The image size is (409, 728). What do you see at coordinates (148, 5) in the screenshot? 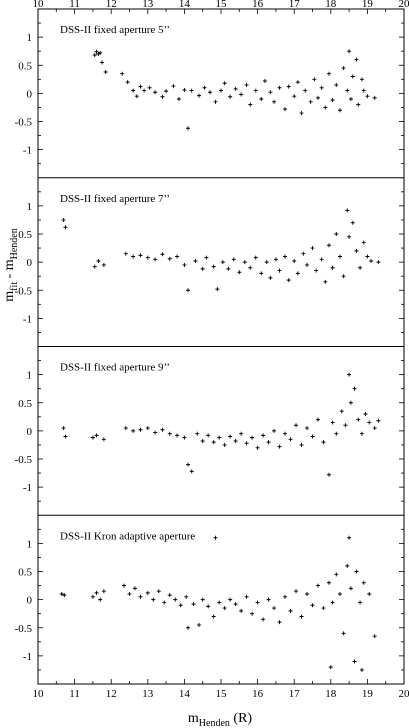
I see `x-tick-label-top: 13` at bounding box center [148, 5].